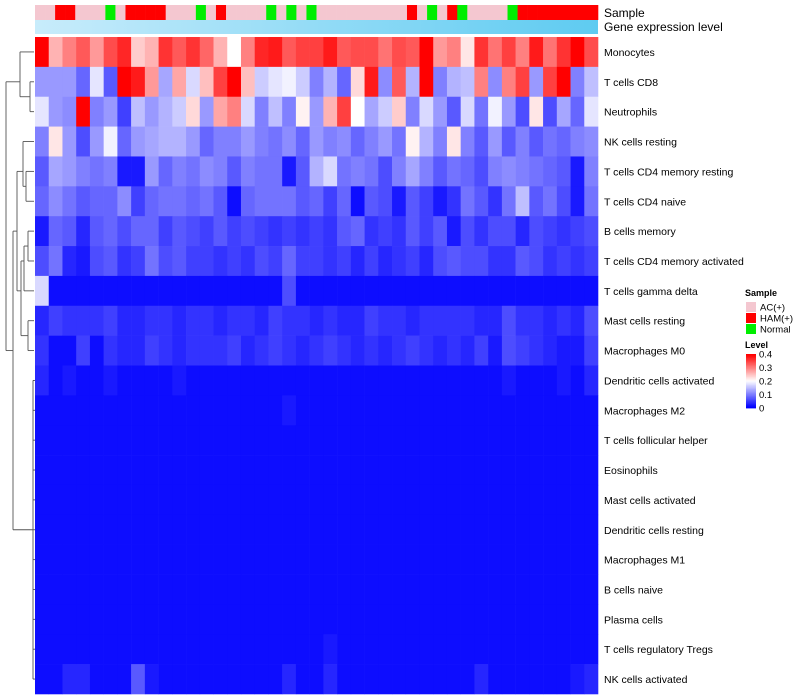 Image resolution: width=800 pixels, height=700 pixels. Describe the element at coordinates (765, 395) in the screenshot. I see `colorbar-tick-label: 0.1` at that location.